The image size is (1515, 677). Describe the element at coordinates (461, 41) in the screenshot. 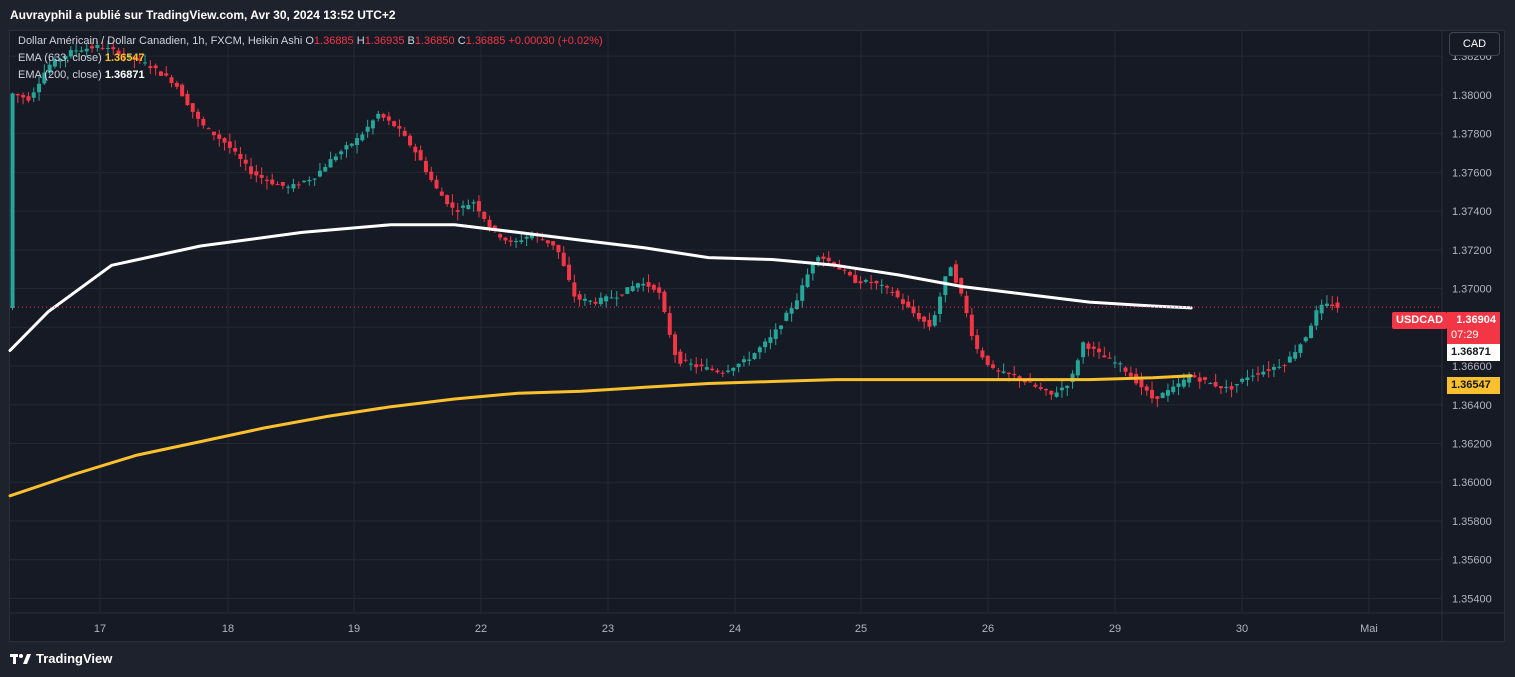

I see `close-label: C` at that location.